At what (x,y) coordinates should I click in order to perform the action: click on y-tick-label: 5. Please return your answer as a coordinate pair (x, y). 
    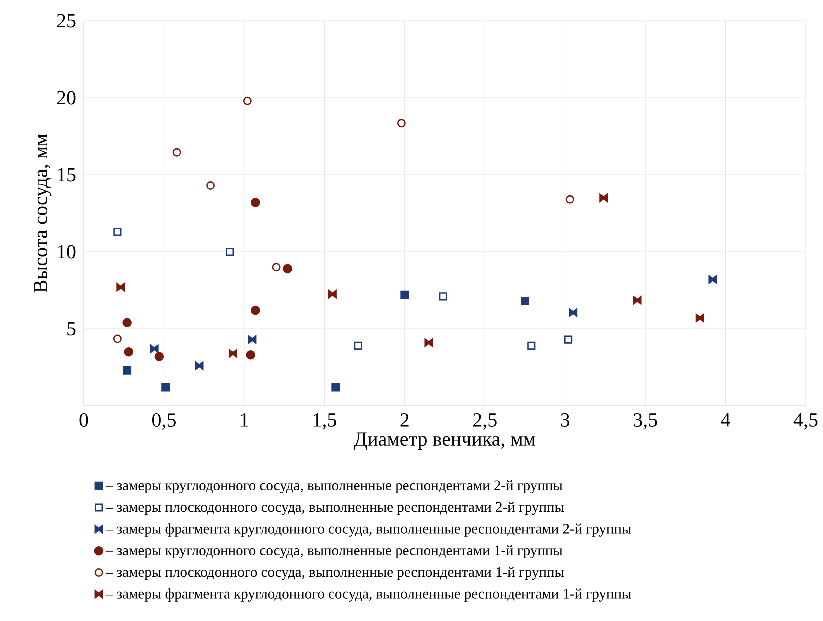
    Looking at the image, I should click on (72, 329).